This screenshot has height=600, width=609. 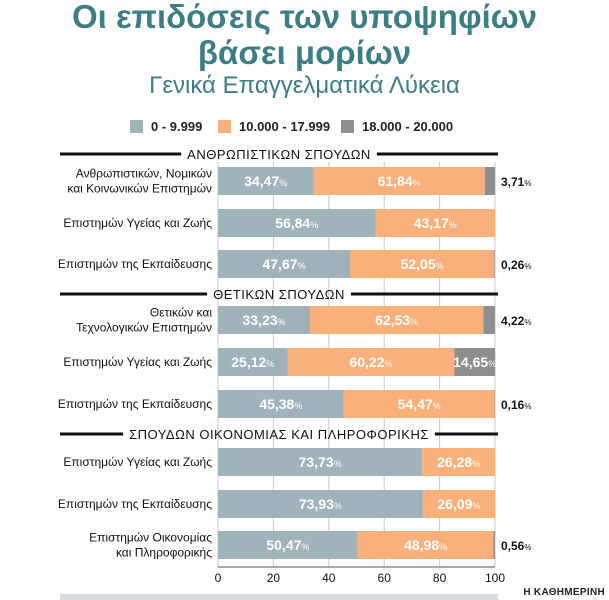 What do you see at coordinates (181, 313) in the screenshot?
I see `category-label: Θετικών και` at bounding box center [181, 313].